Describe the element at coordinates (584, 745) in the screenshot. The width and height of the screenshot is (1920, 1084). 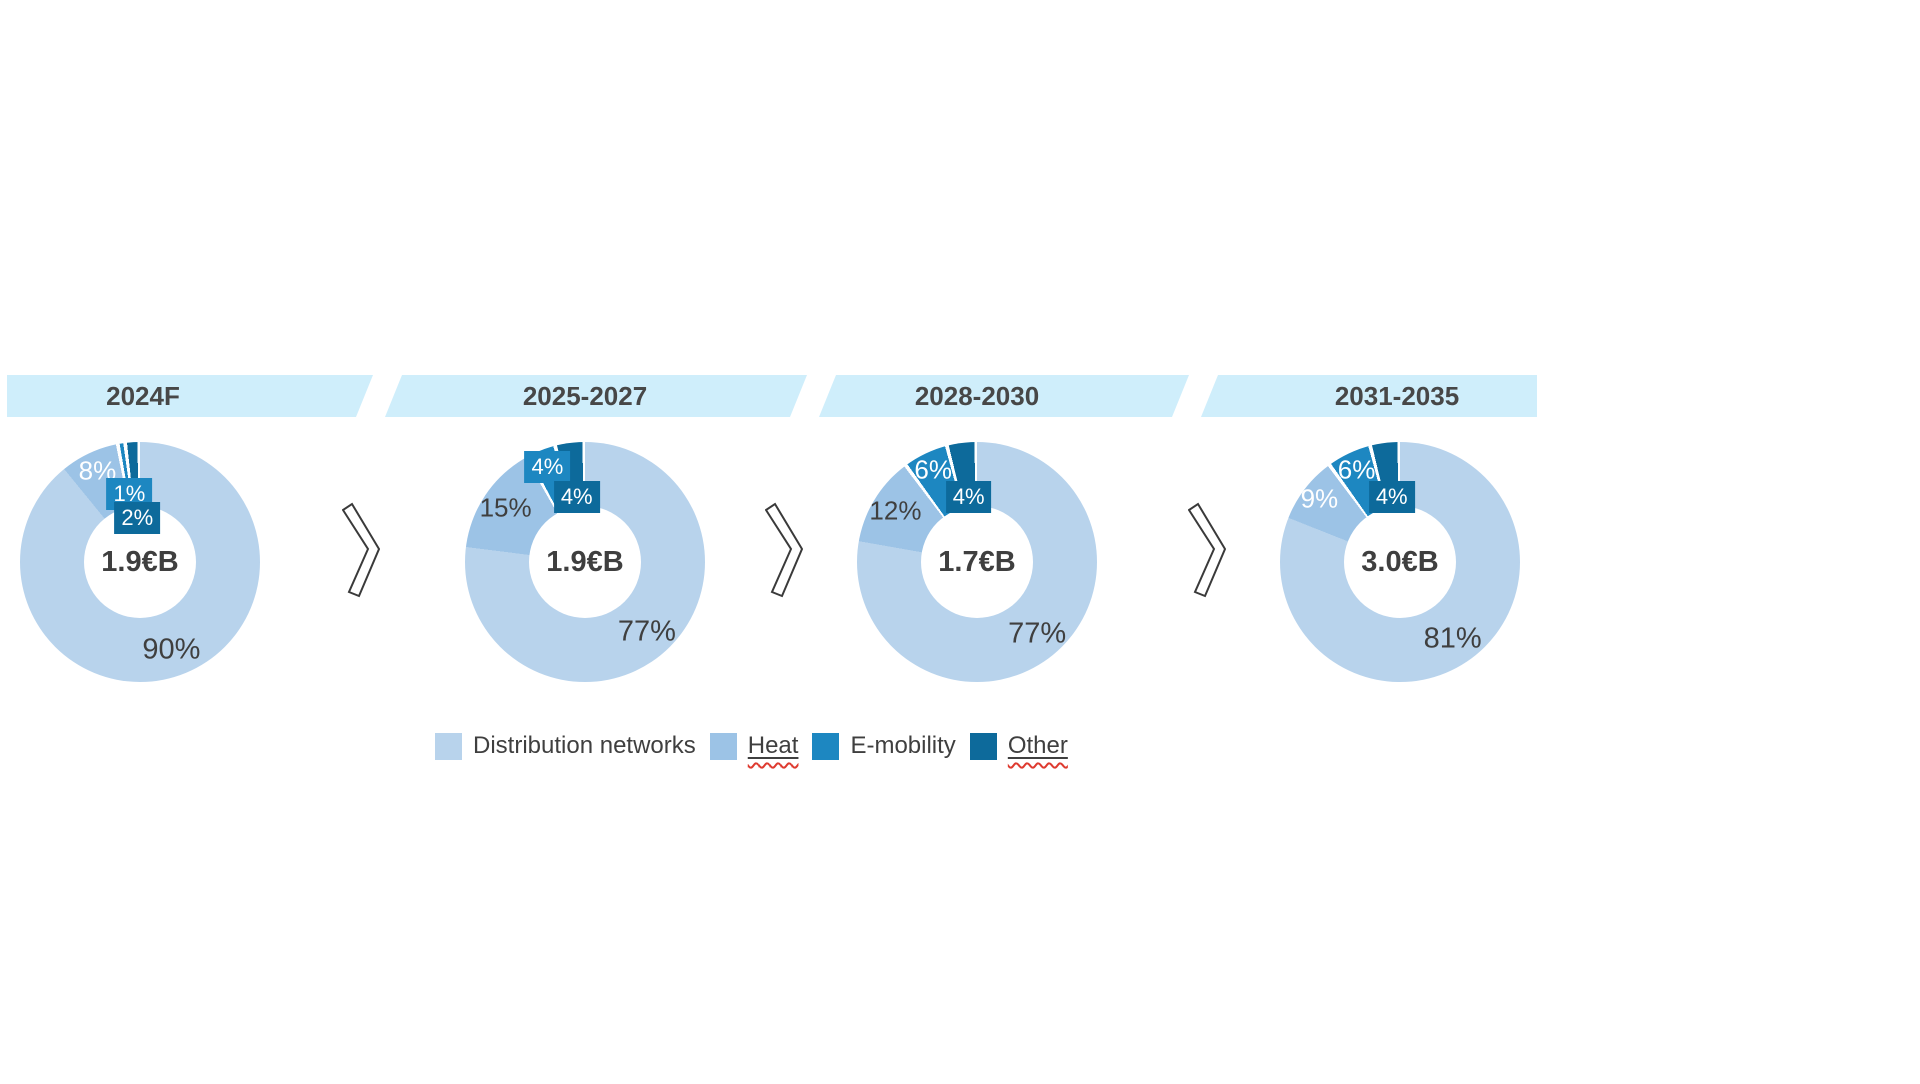
I see `legend-label: Distribution networks` at that location.